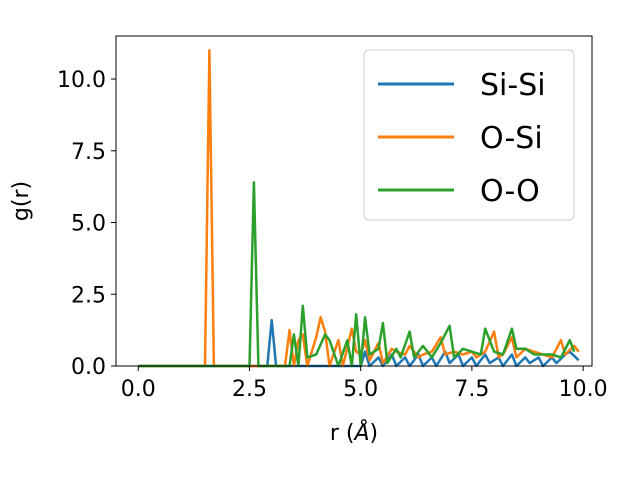 Image resolution: width=640 pixels, height=480 pixels. What do you see at coordinates (359, 343) in the screenshot?
I see `series-line-si-si` at bounding box center [359, 343].